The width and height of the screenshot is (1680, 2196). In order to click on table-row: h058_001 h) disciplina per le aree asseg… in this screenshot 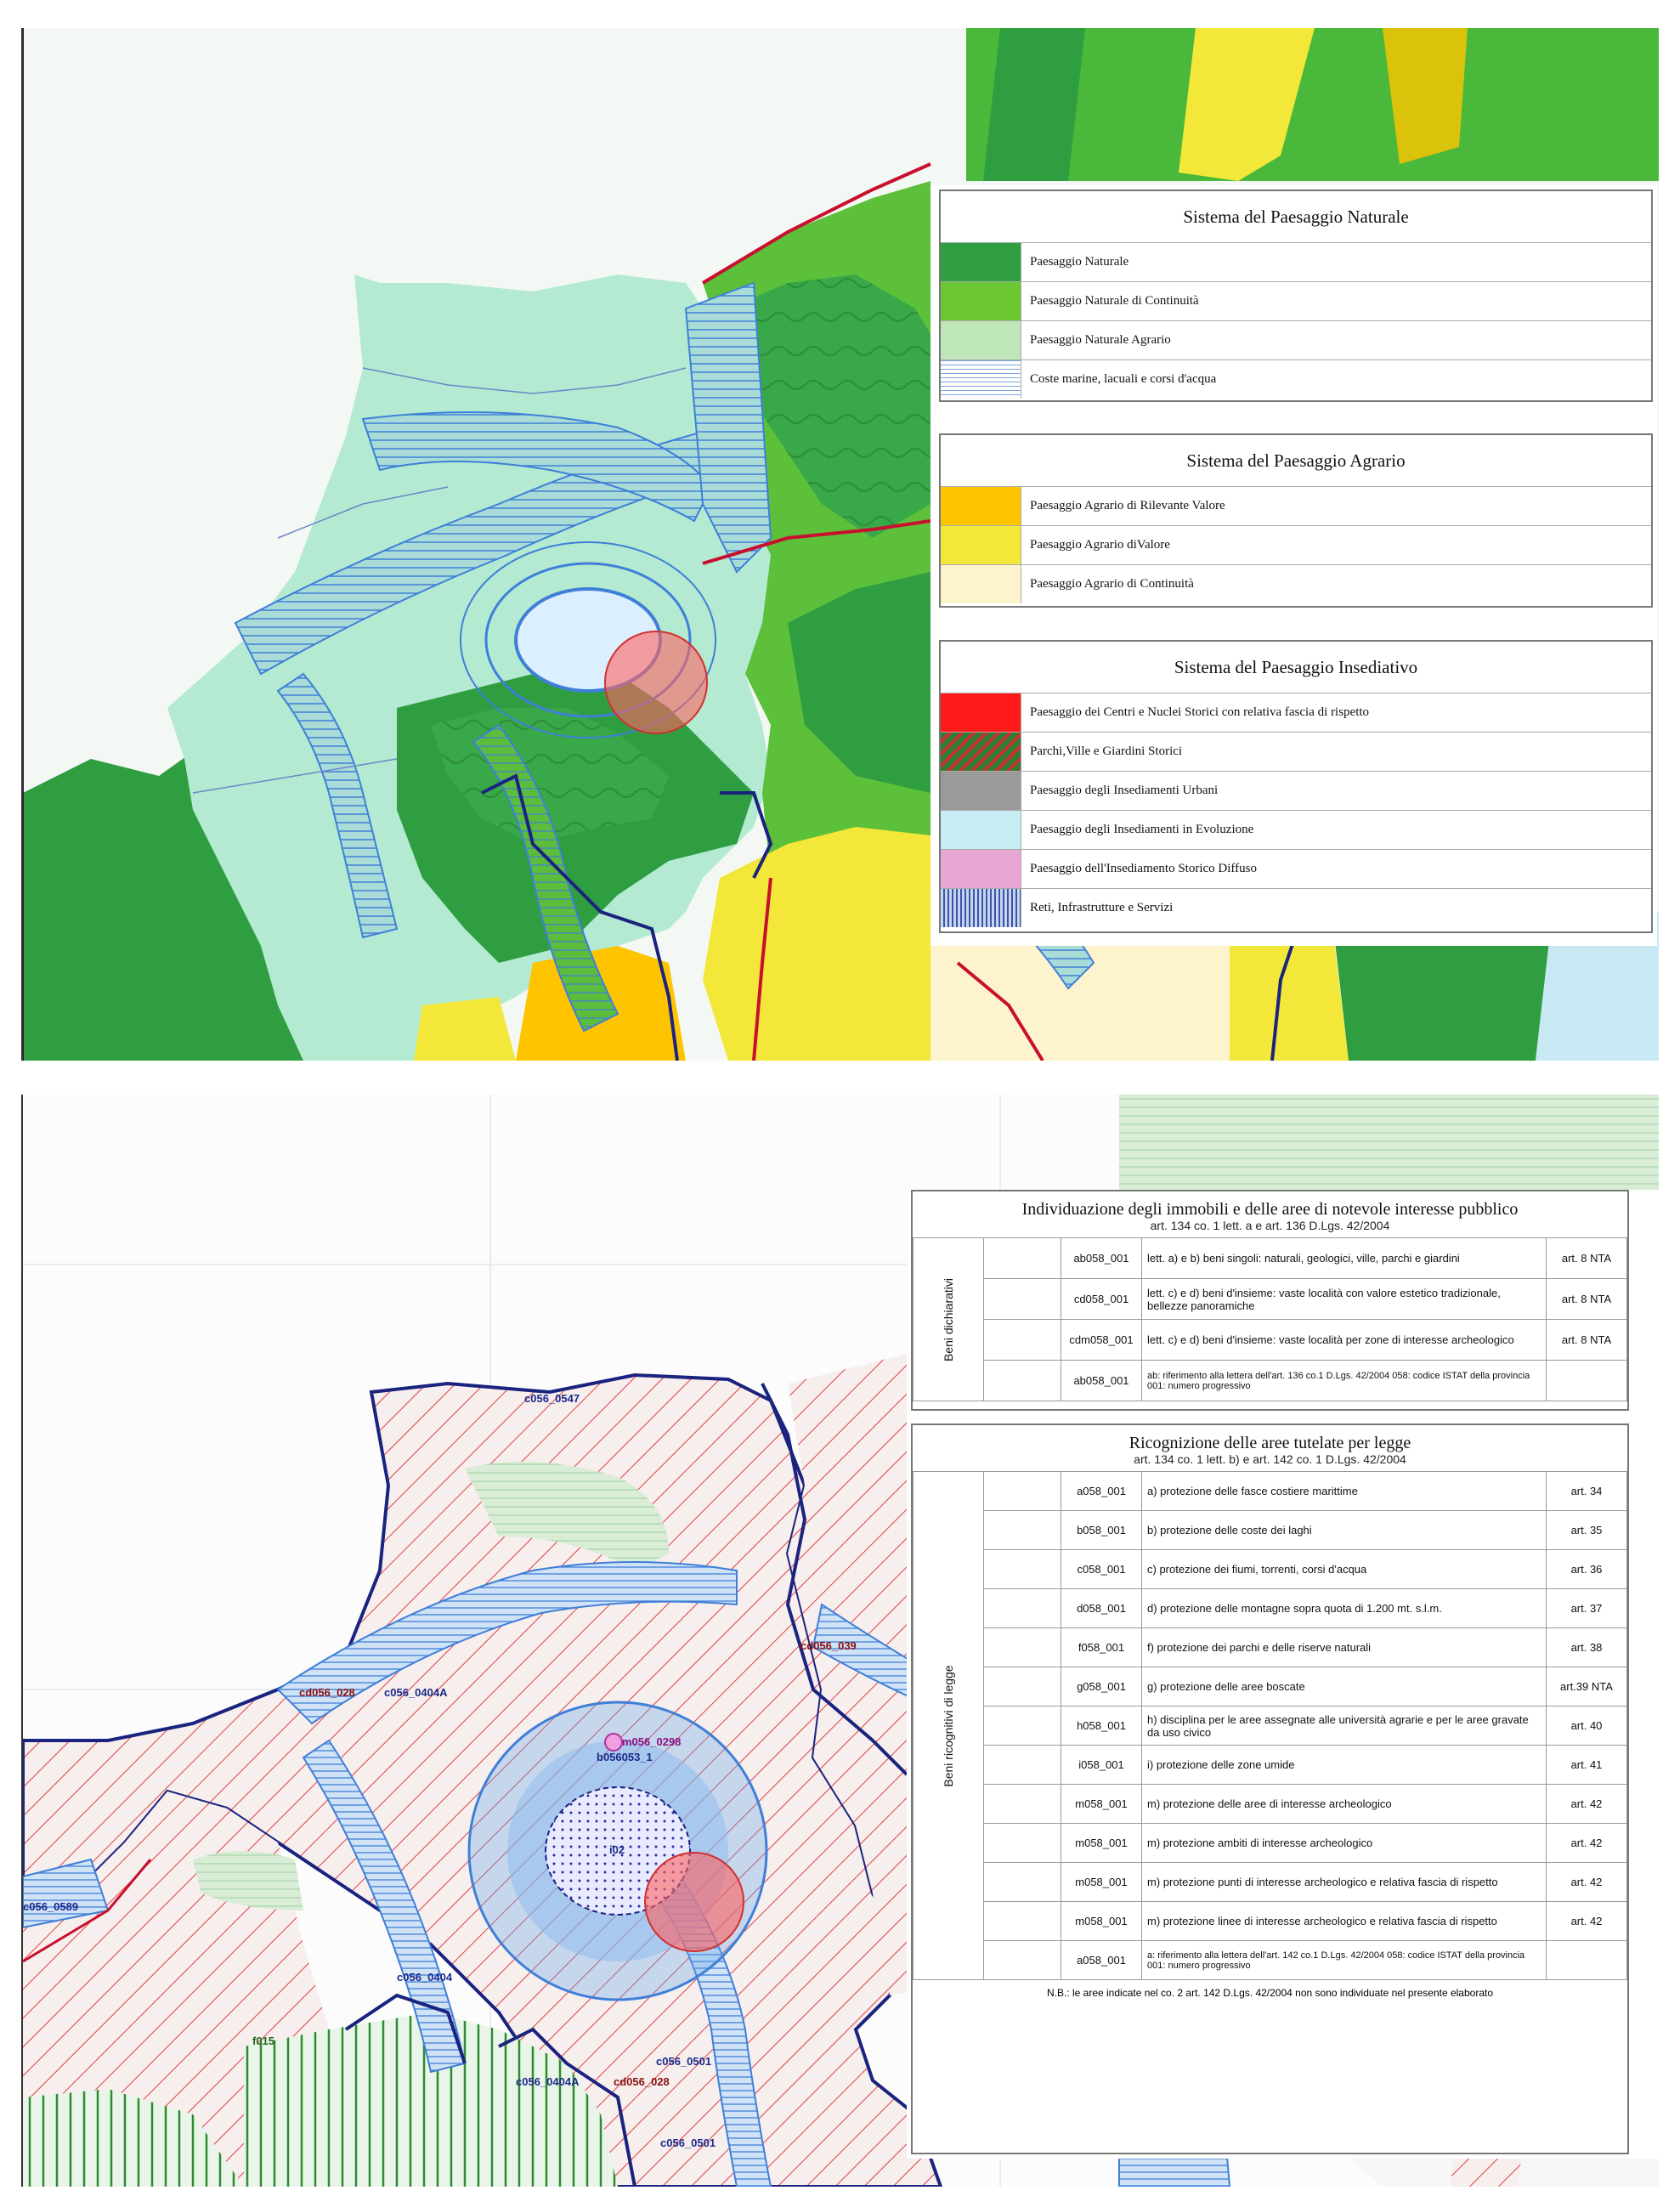, I will do `click(1270, 1726)`.